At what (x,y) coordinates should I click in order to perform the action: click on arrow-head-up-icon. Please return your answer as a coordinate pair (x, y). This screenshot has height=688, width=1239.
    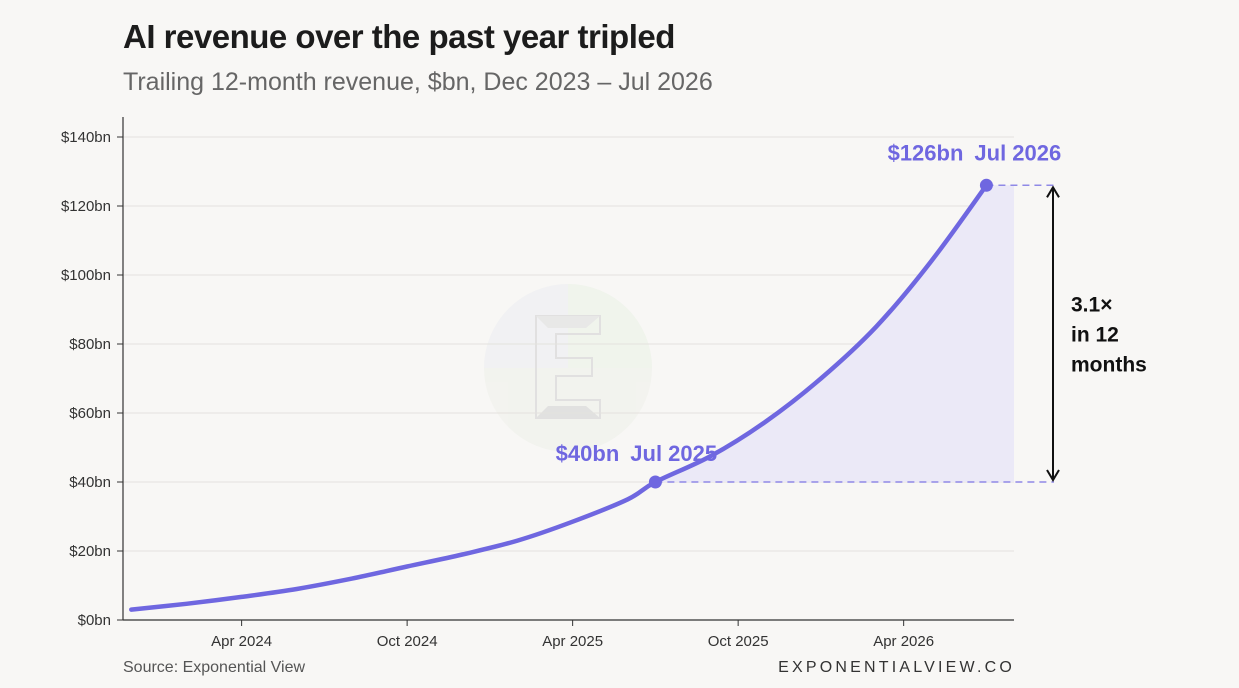
    Looking at the image, I should click on (1053, 191).